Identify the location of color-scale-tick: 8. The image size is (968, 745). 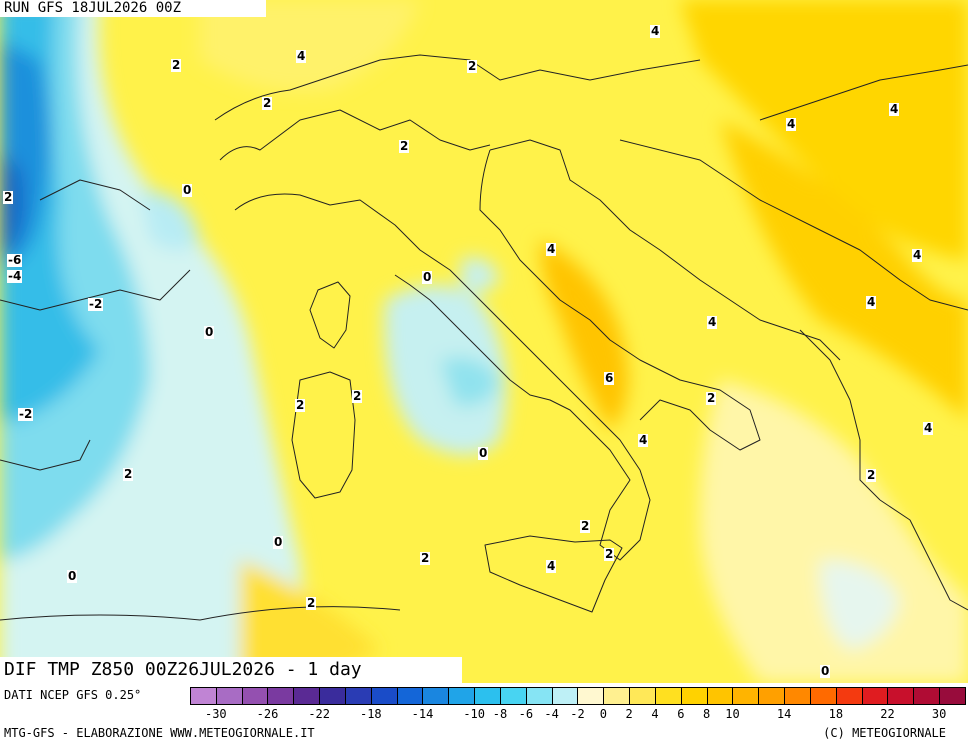
(707, 714).